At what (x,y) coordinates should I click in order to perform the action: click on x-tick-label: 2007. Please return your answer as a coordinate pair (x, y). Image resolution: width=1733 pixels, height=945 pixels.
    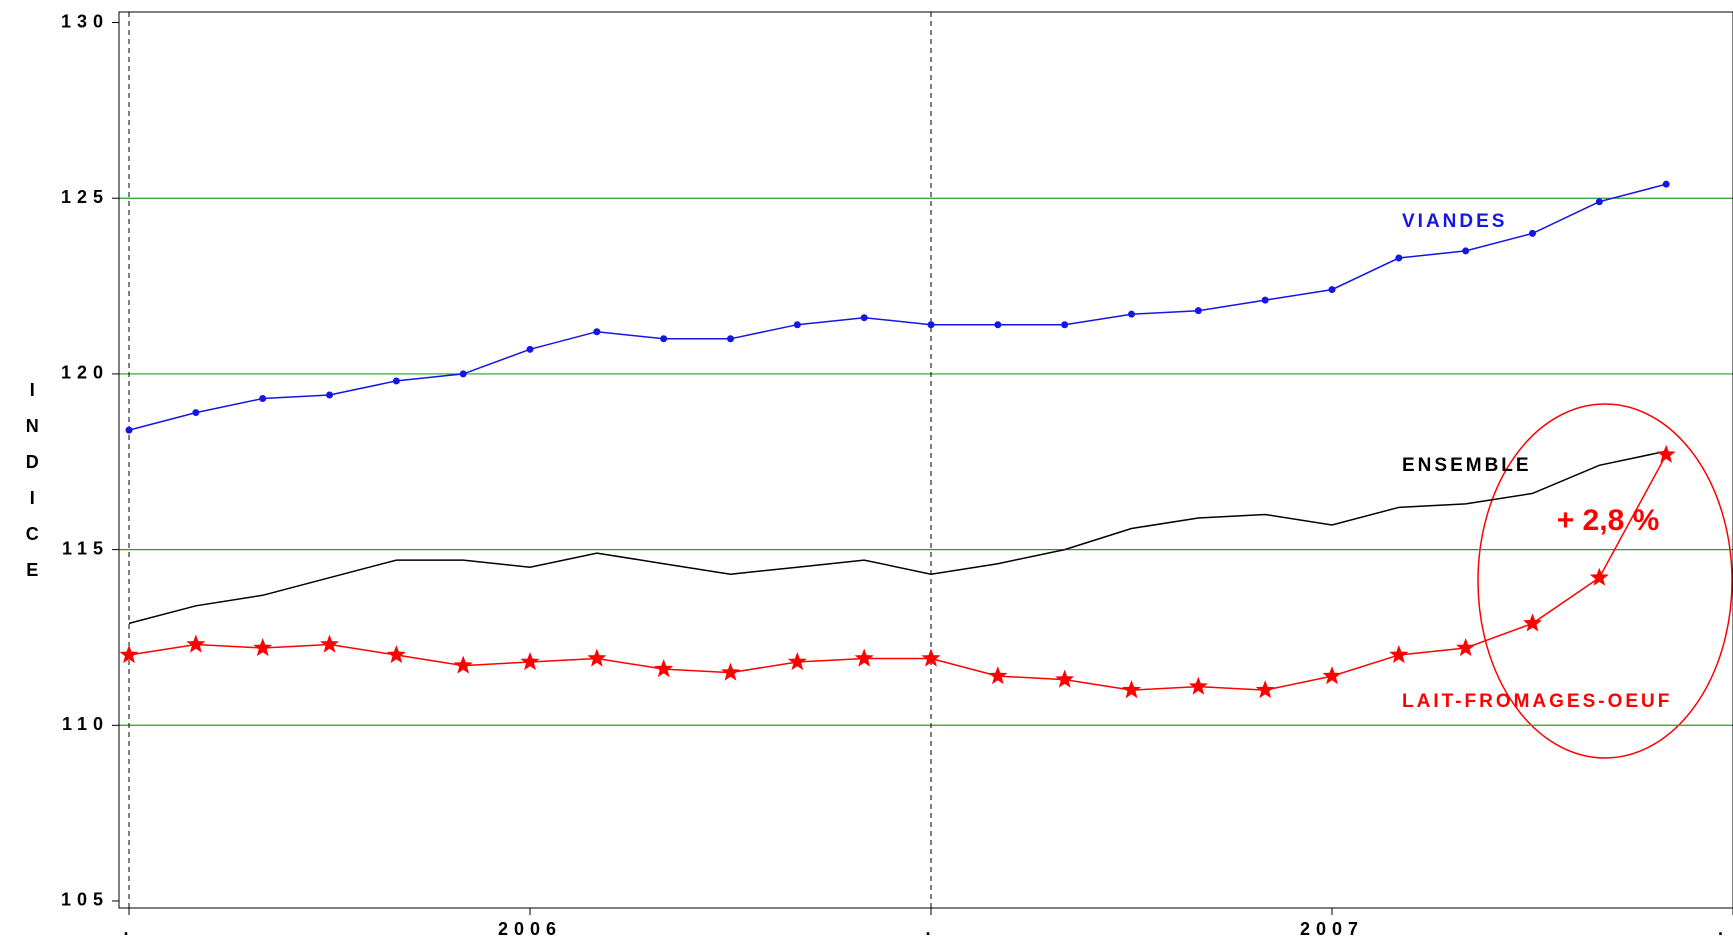
    Looking at the image, I should click on (1332, 929).